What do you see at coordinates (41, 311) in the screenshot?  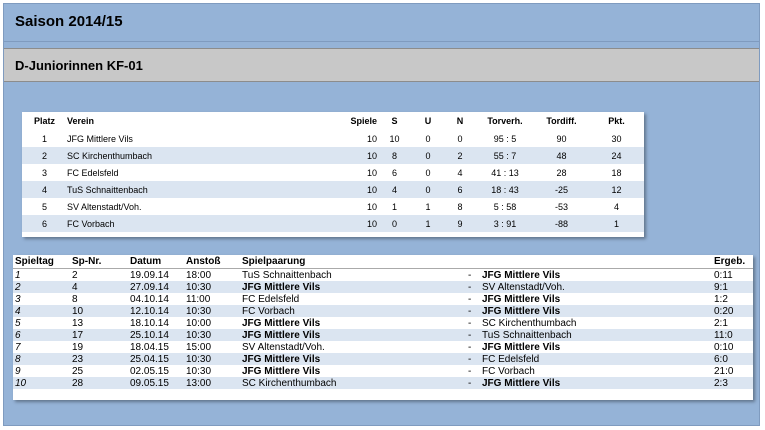 I see `spieltag: 4` at bounding box center [41, 311].